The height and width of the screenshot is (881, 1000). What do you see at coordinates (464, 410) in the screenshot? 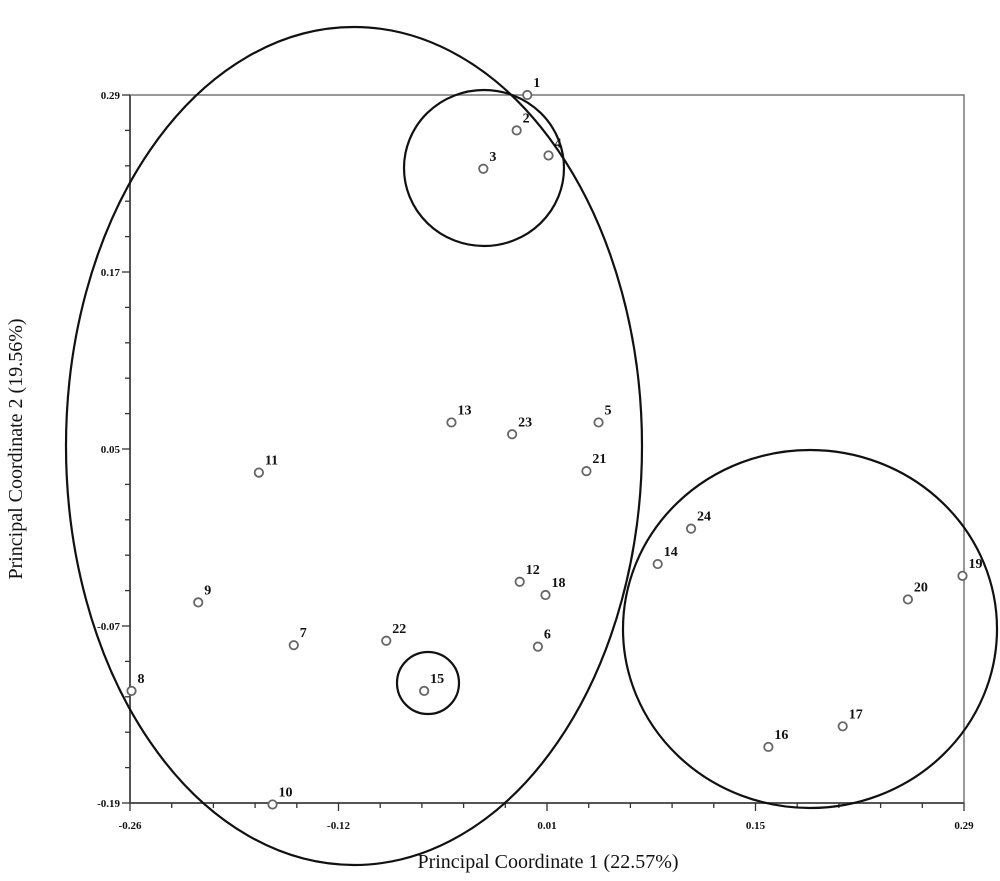
I see `point-label-13: 13` at bounding box center [464, 410].